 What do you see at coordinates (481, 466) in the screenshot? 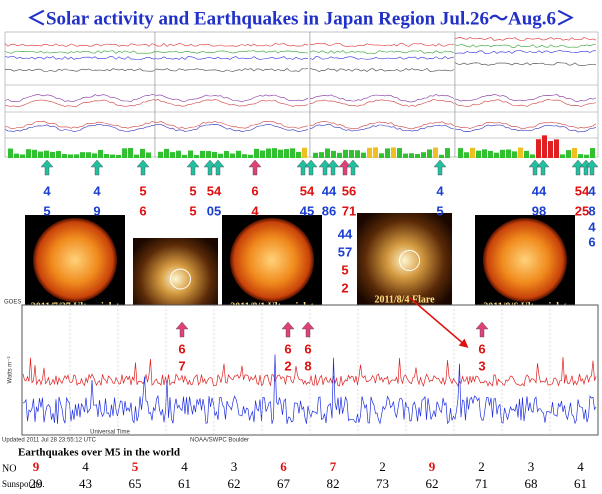
I see `quake-count: 2` at bounding box center [481, 466].